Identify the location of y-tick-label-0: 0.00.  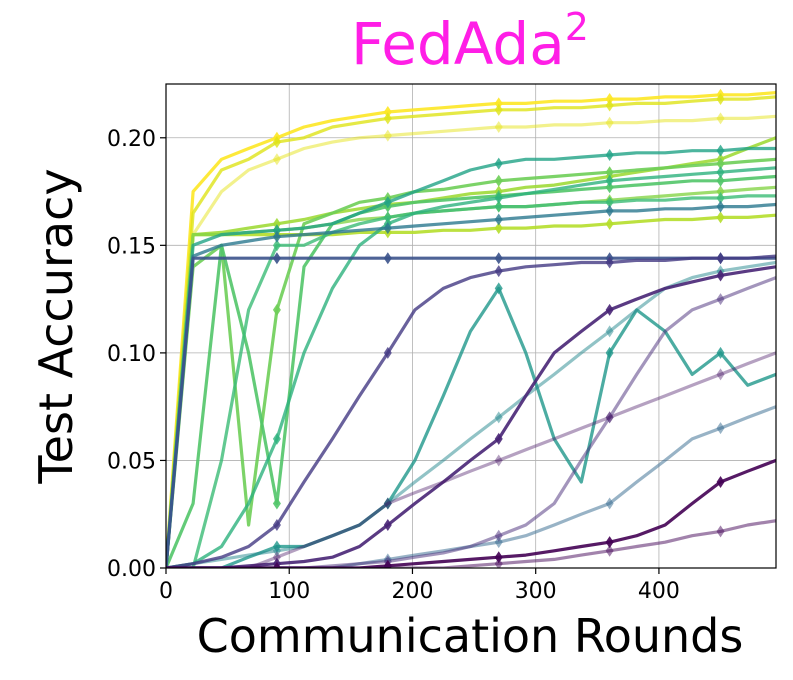
(131, 569).